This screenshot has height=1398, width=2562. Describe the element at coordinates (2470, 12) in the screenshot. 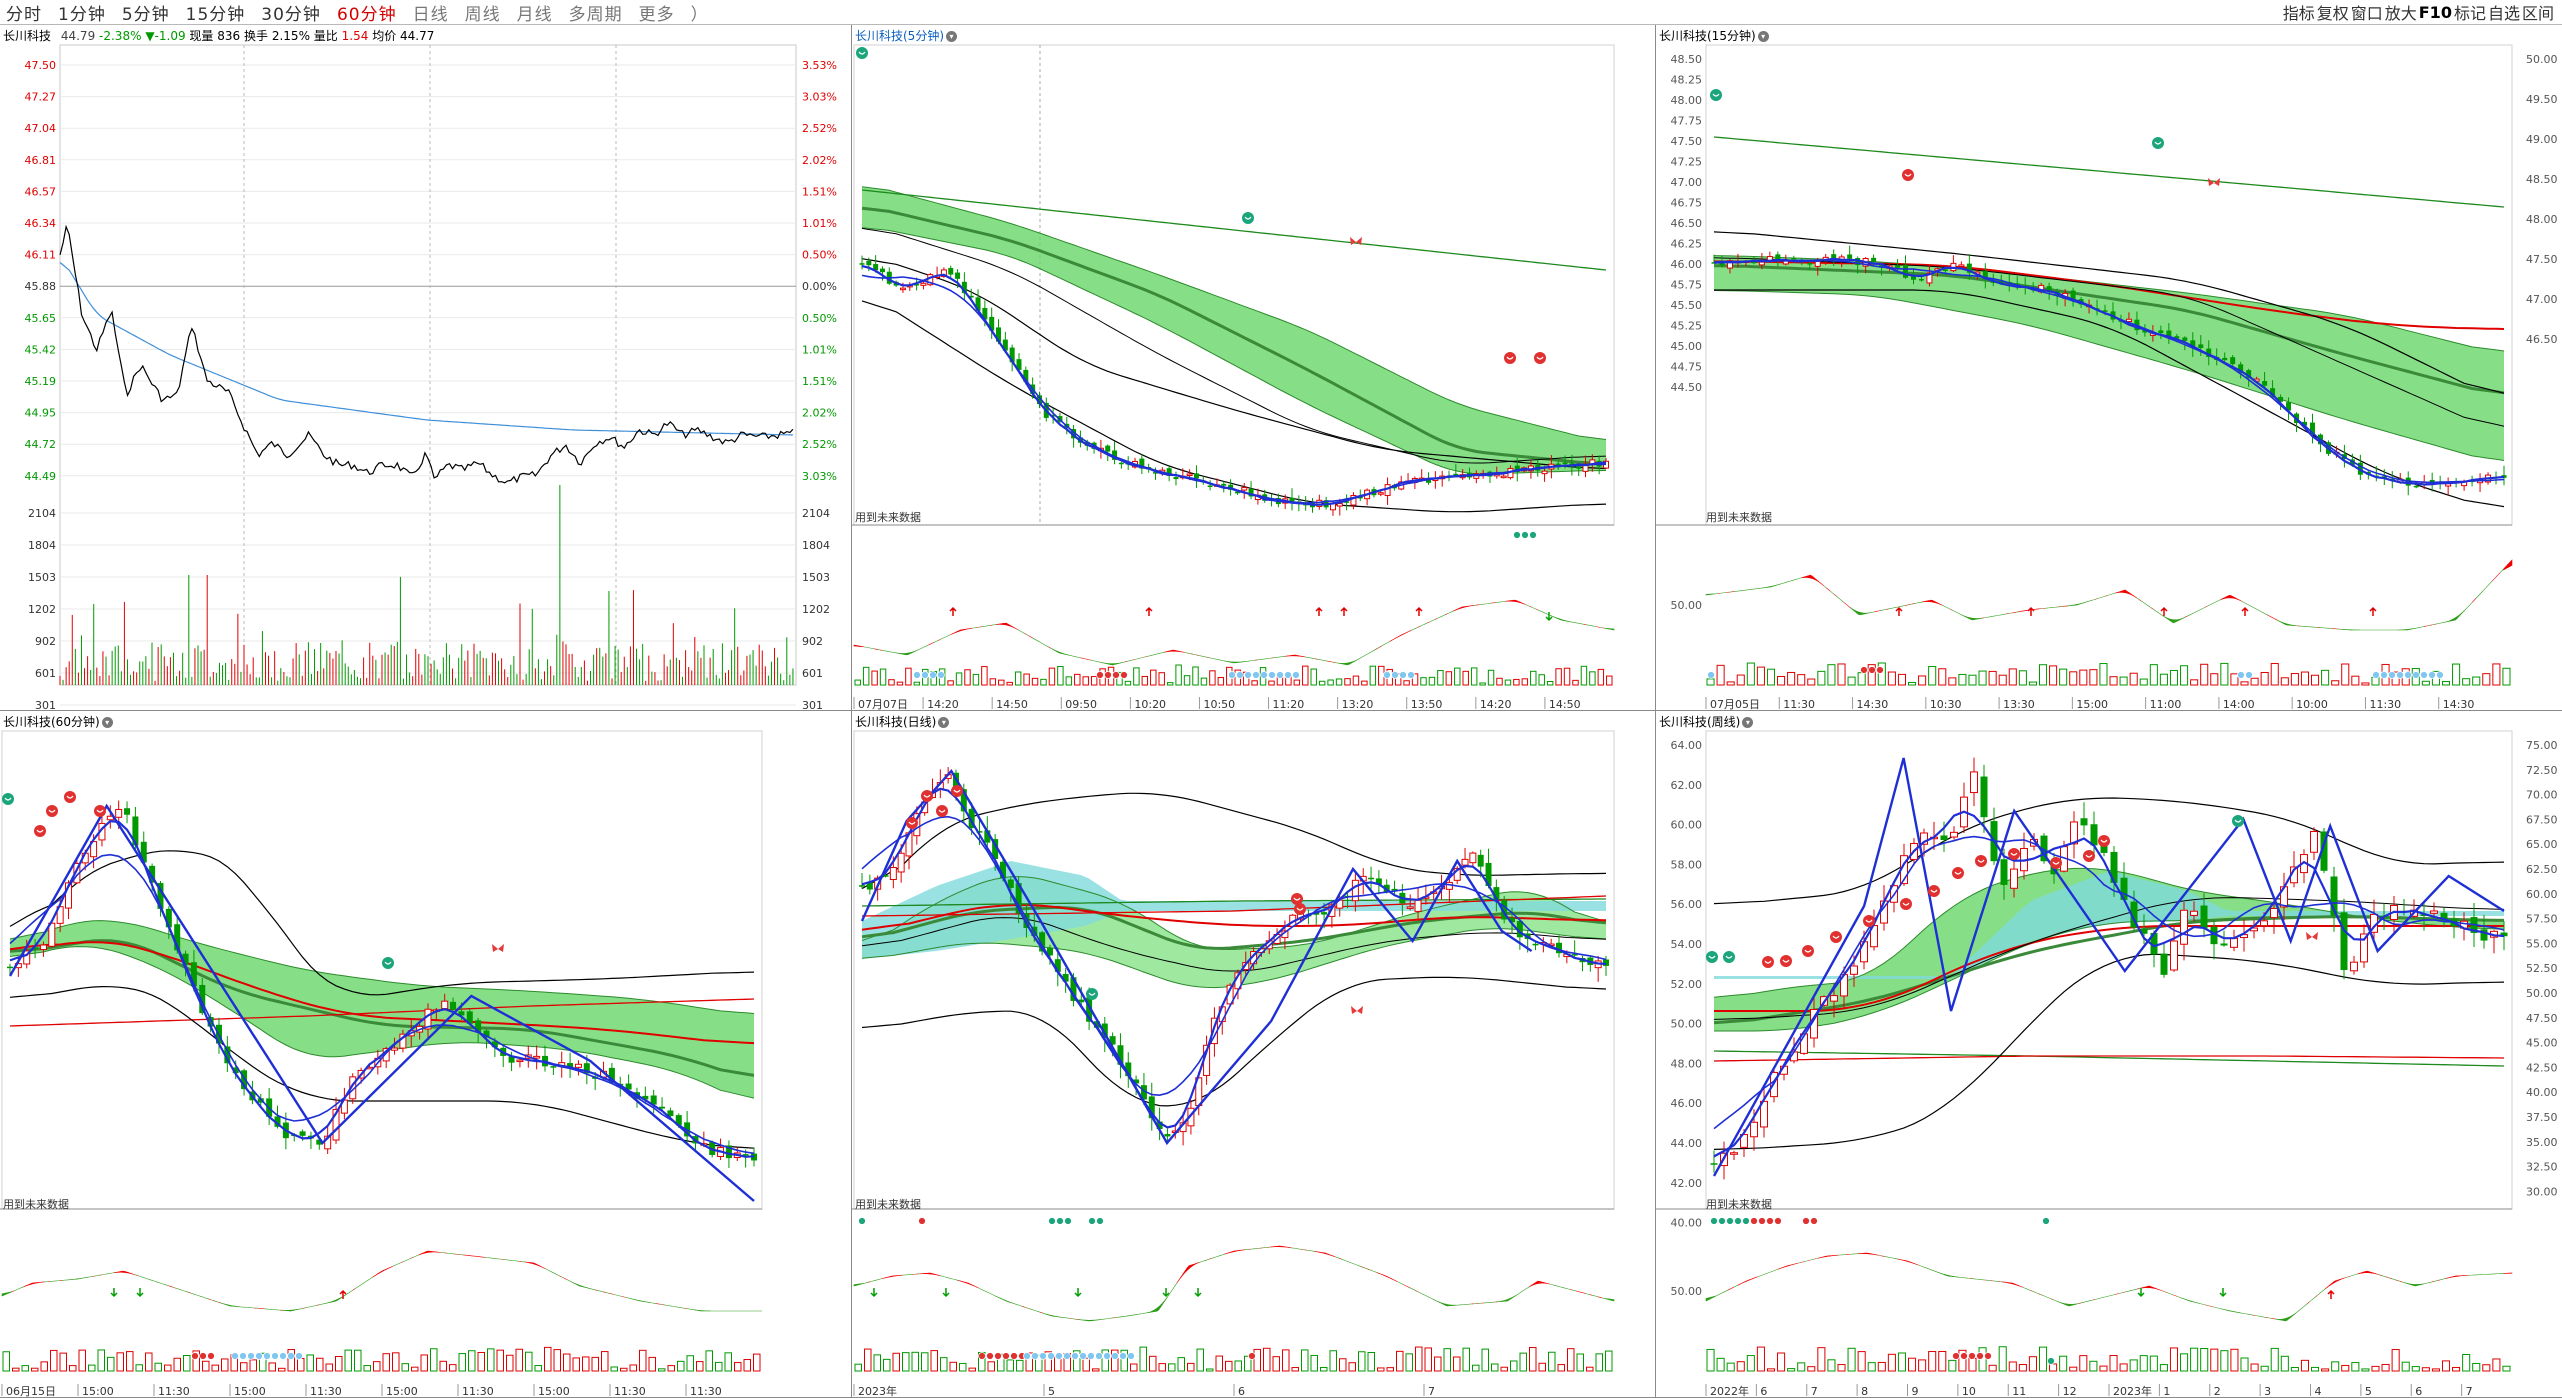

I see `tool-5: 标记` at that location.